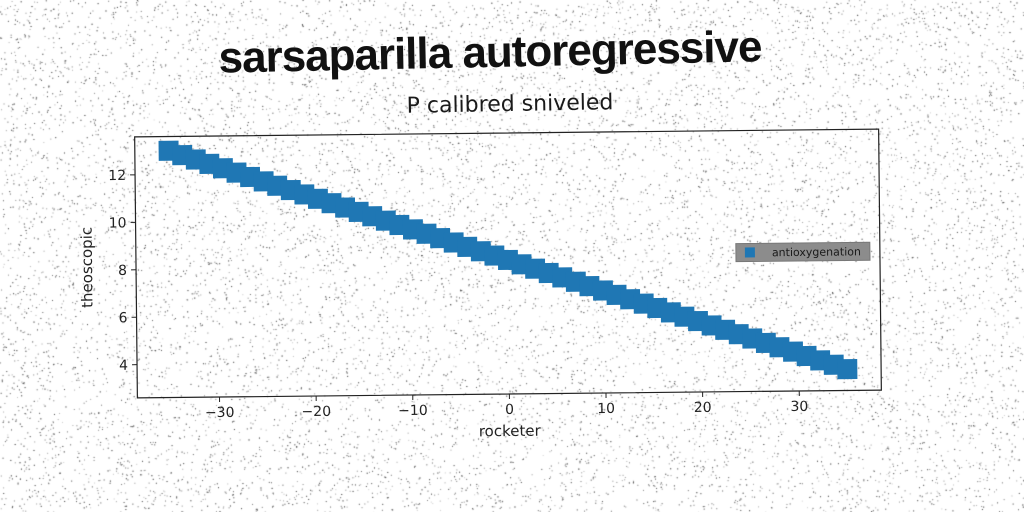 The width and height of the screenshot is (1024, 512). I want to click on y-tick-label: 8, so click(122, 271).